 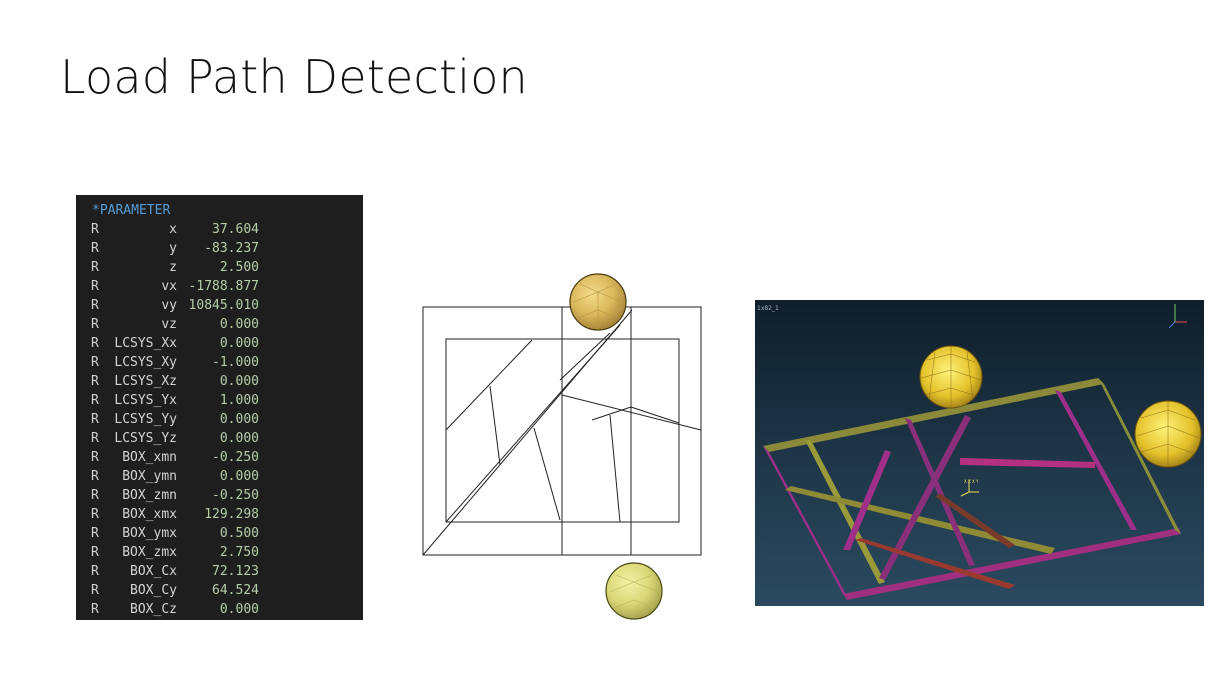 What do you see at coordinates (153, 571) in the screenshot?
I see `parameter-name: BOX_Cx` at bounding box center [153, 571].